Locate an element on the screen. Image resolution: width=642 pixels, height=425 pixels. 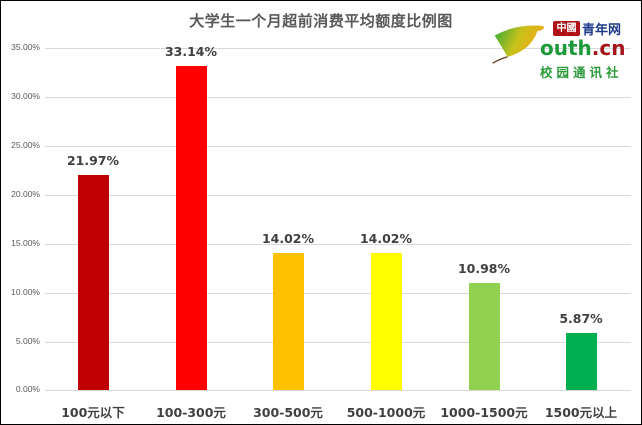
logo-domain-main: outh is located at coordinates (566, 48).